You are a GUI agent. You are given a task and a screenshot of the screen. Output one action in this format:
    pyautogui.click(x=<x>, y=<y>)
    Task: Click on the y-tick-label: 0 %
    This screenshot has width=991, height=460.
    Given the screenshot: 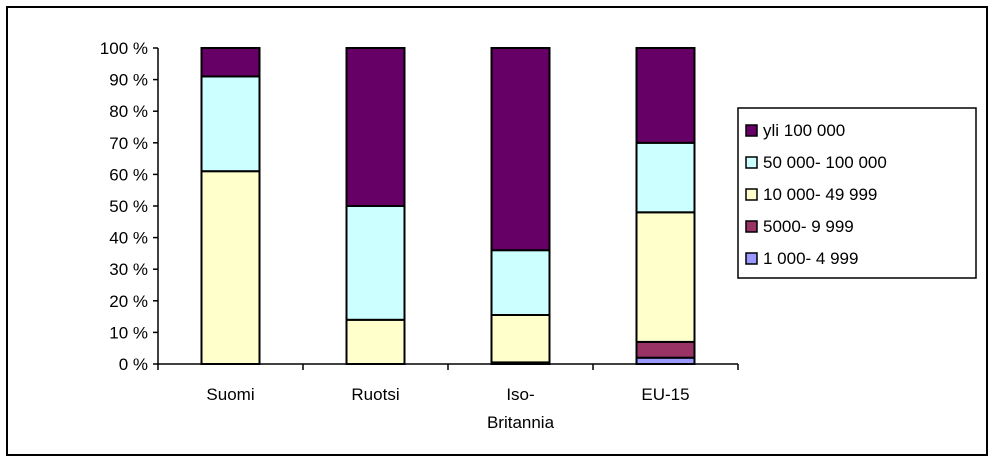 What is the action you would take?
    pyautogui.click(x=133, y=364)
    